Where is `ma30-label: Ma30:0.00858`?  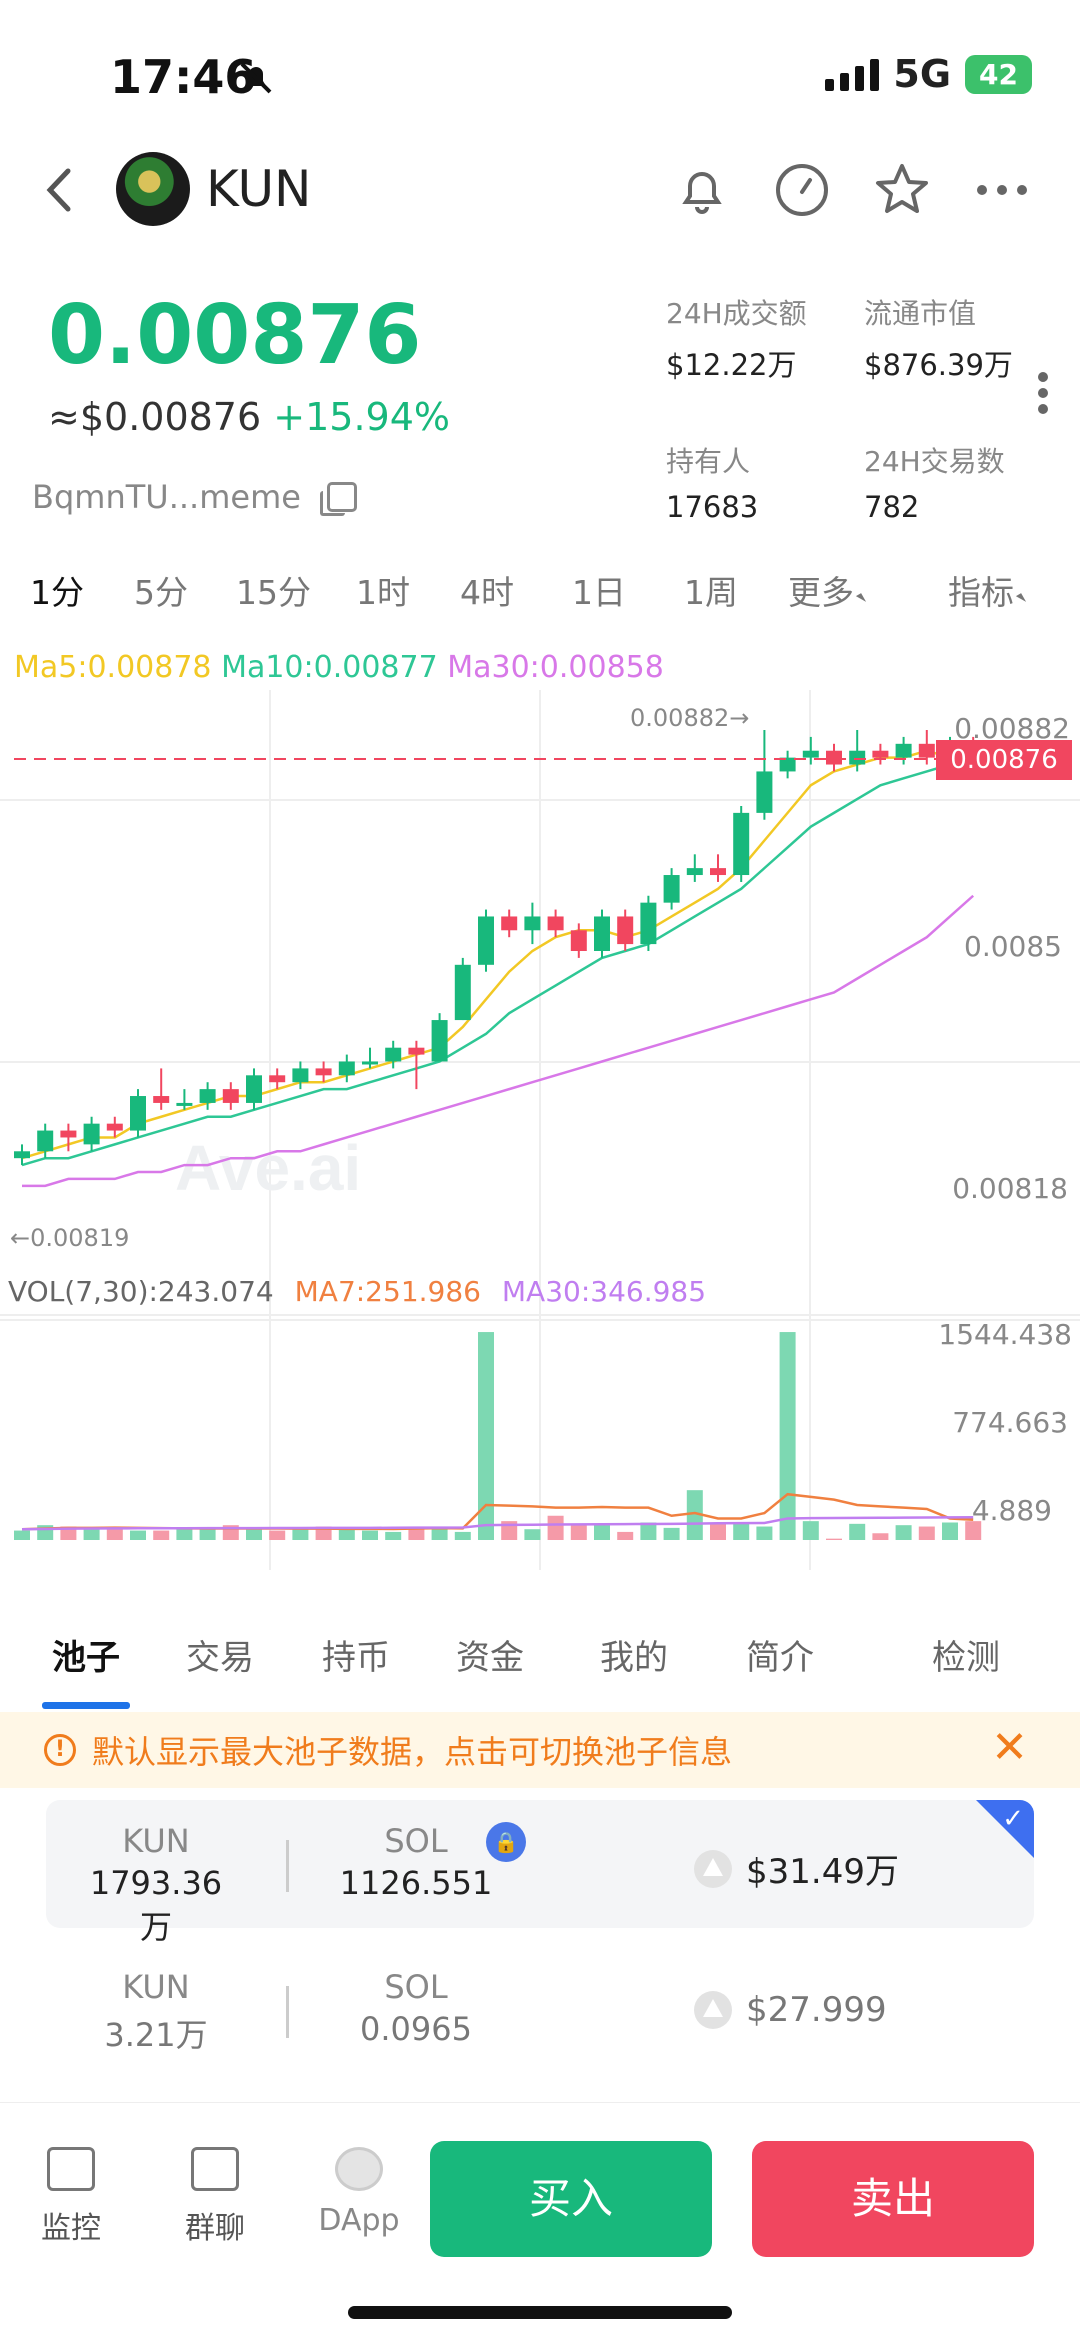
ma30-label: Ma30:0.00858 is located at coordinates (555, 667).